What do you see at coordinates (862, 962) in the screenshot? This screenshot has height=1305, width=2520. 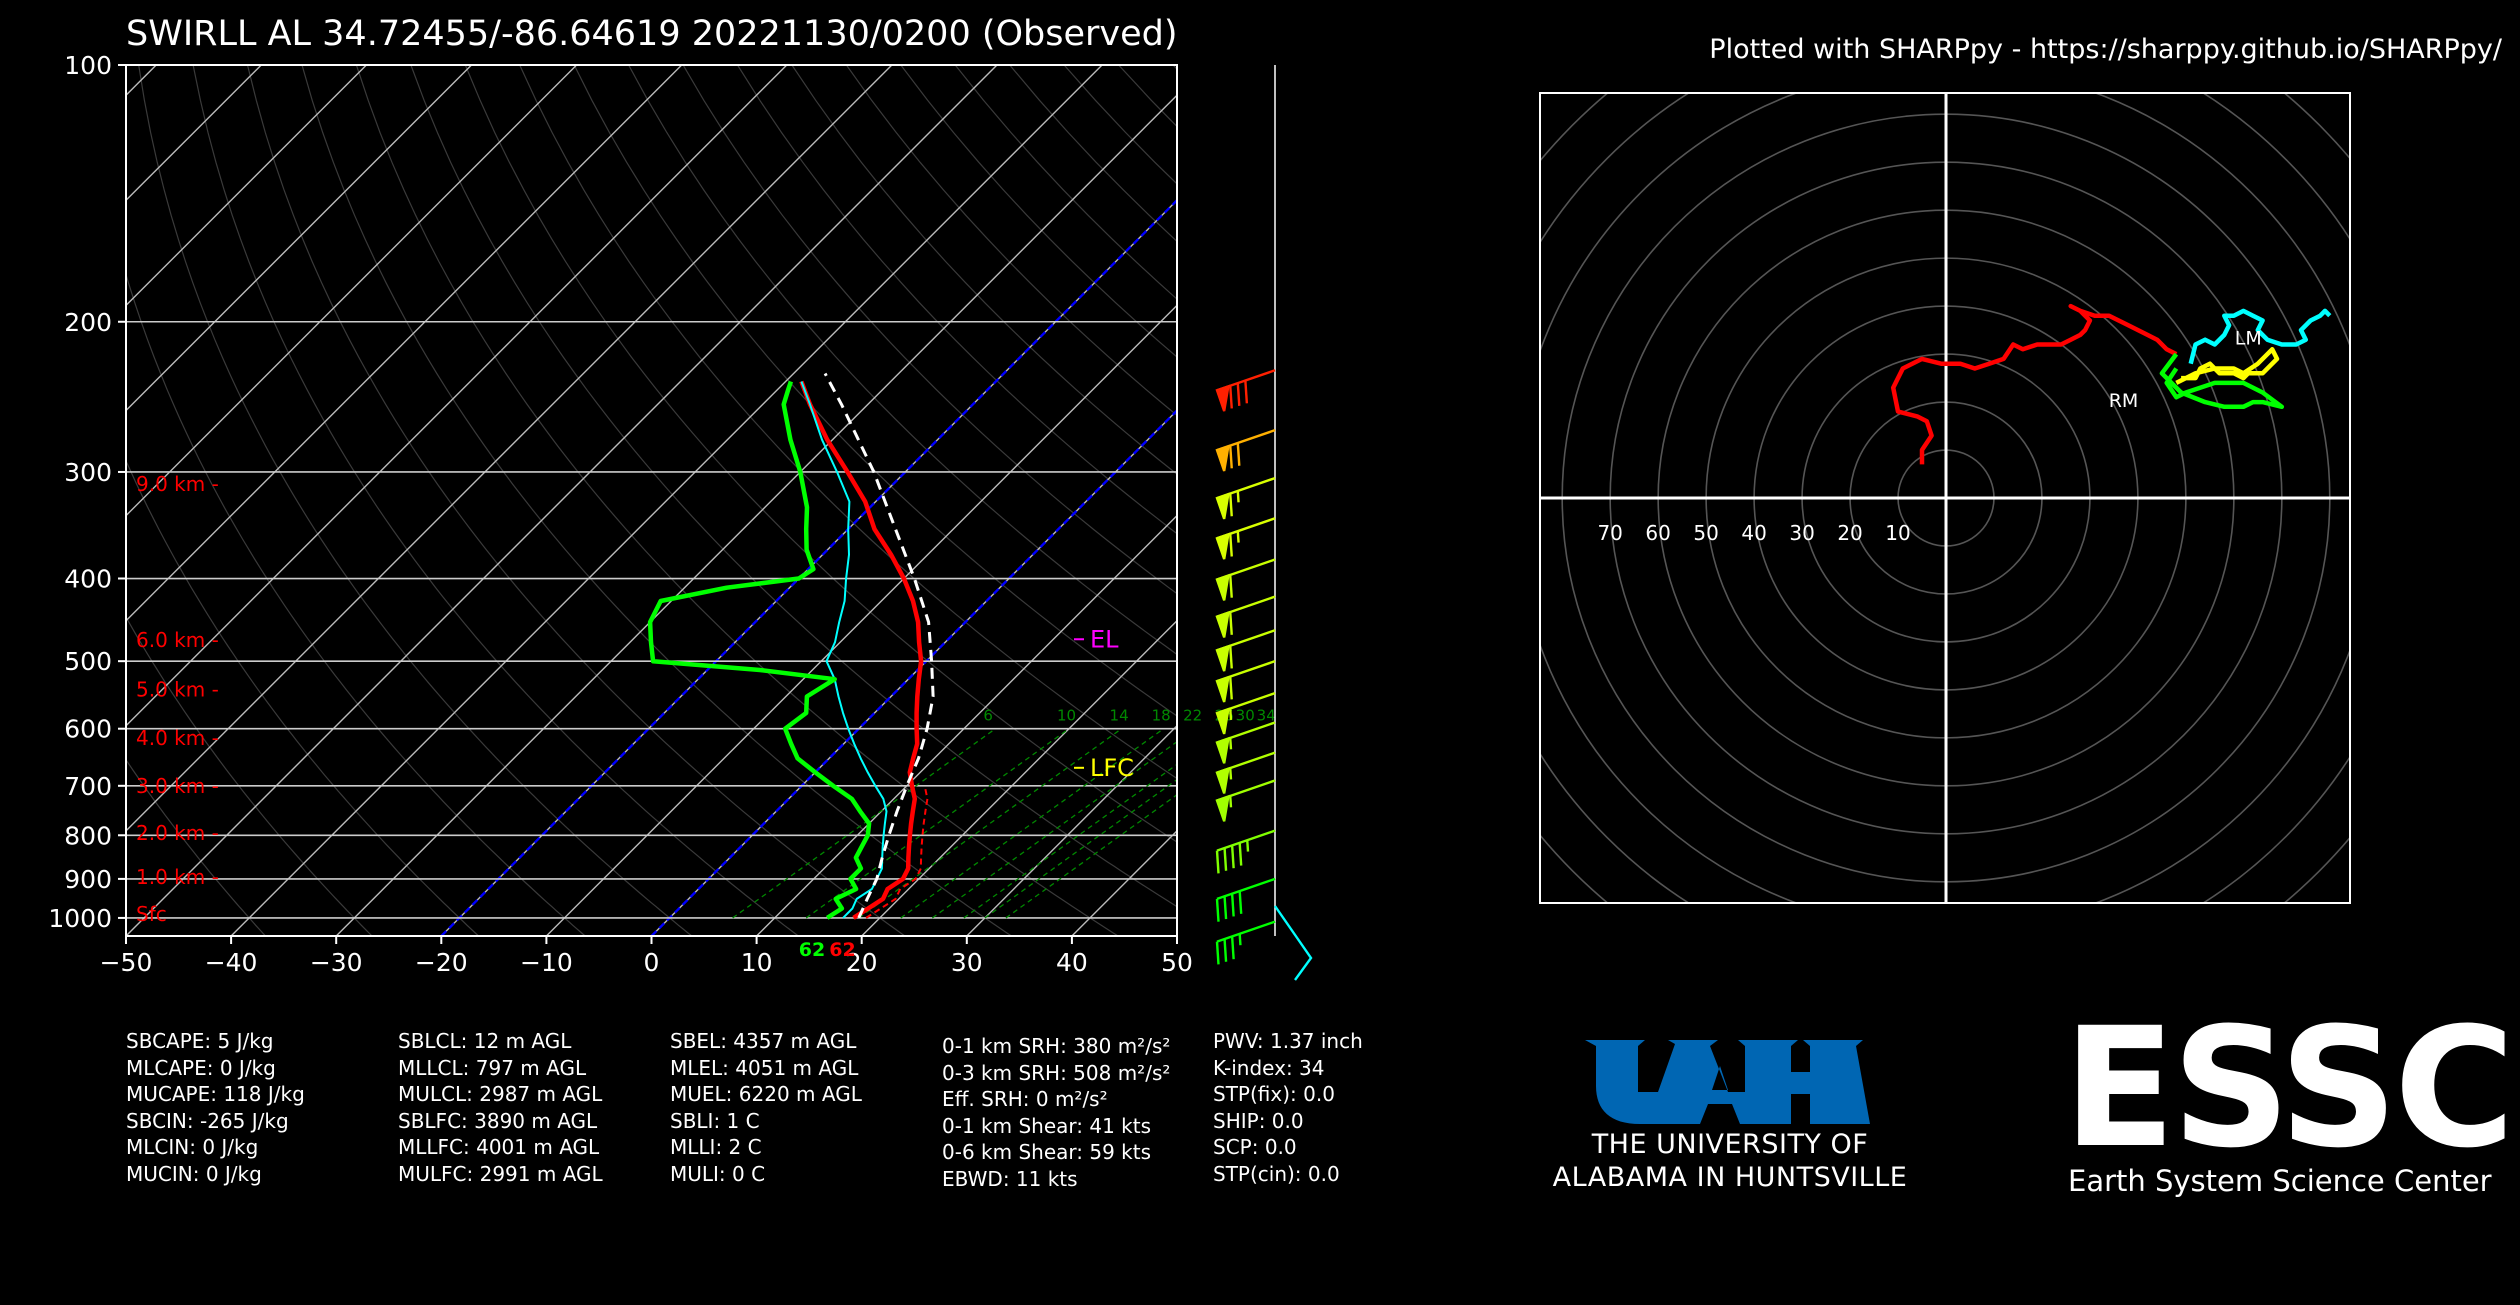 I see `x-tick-label: 20` at bounding box center [862, 962].